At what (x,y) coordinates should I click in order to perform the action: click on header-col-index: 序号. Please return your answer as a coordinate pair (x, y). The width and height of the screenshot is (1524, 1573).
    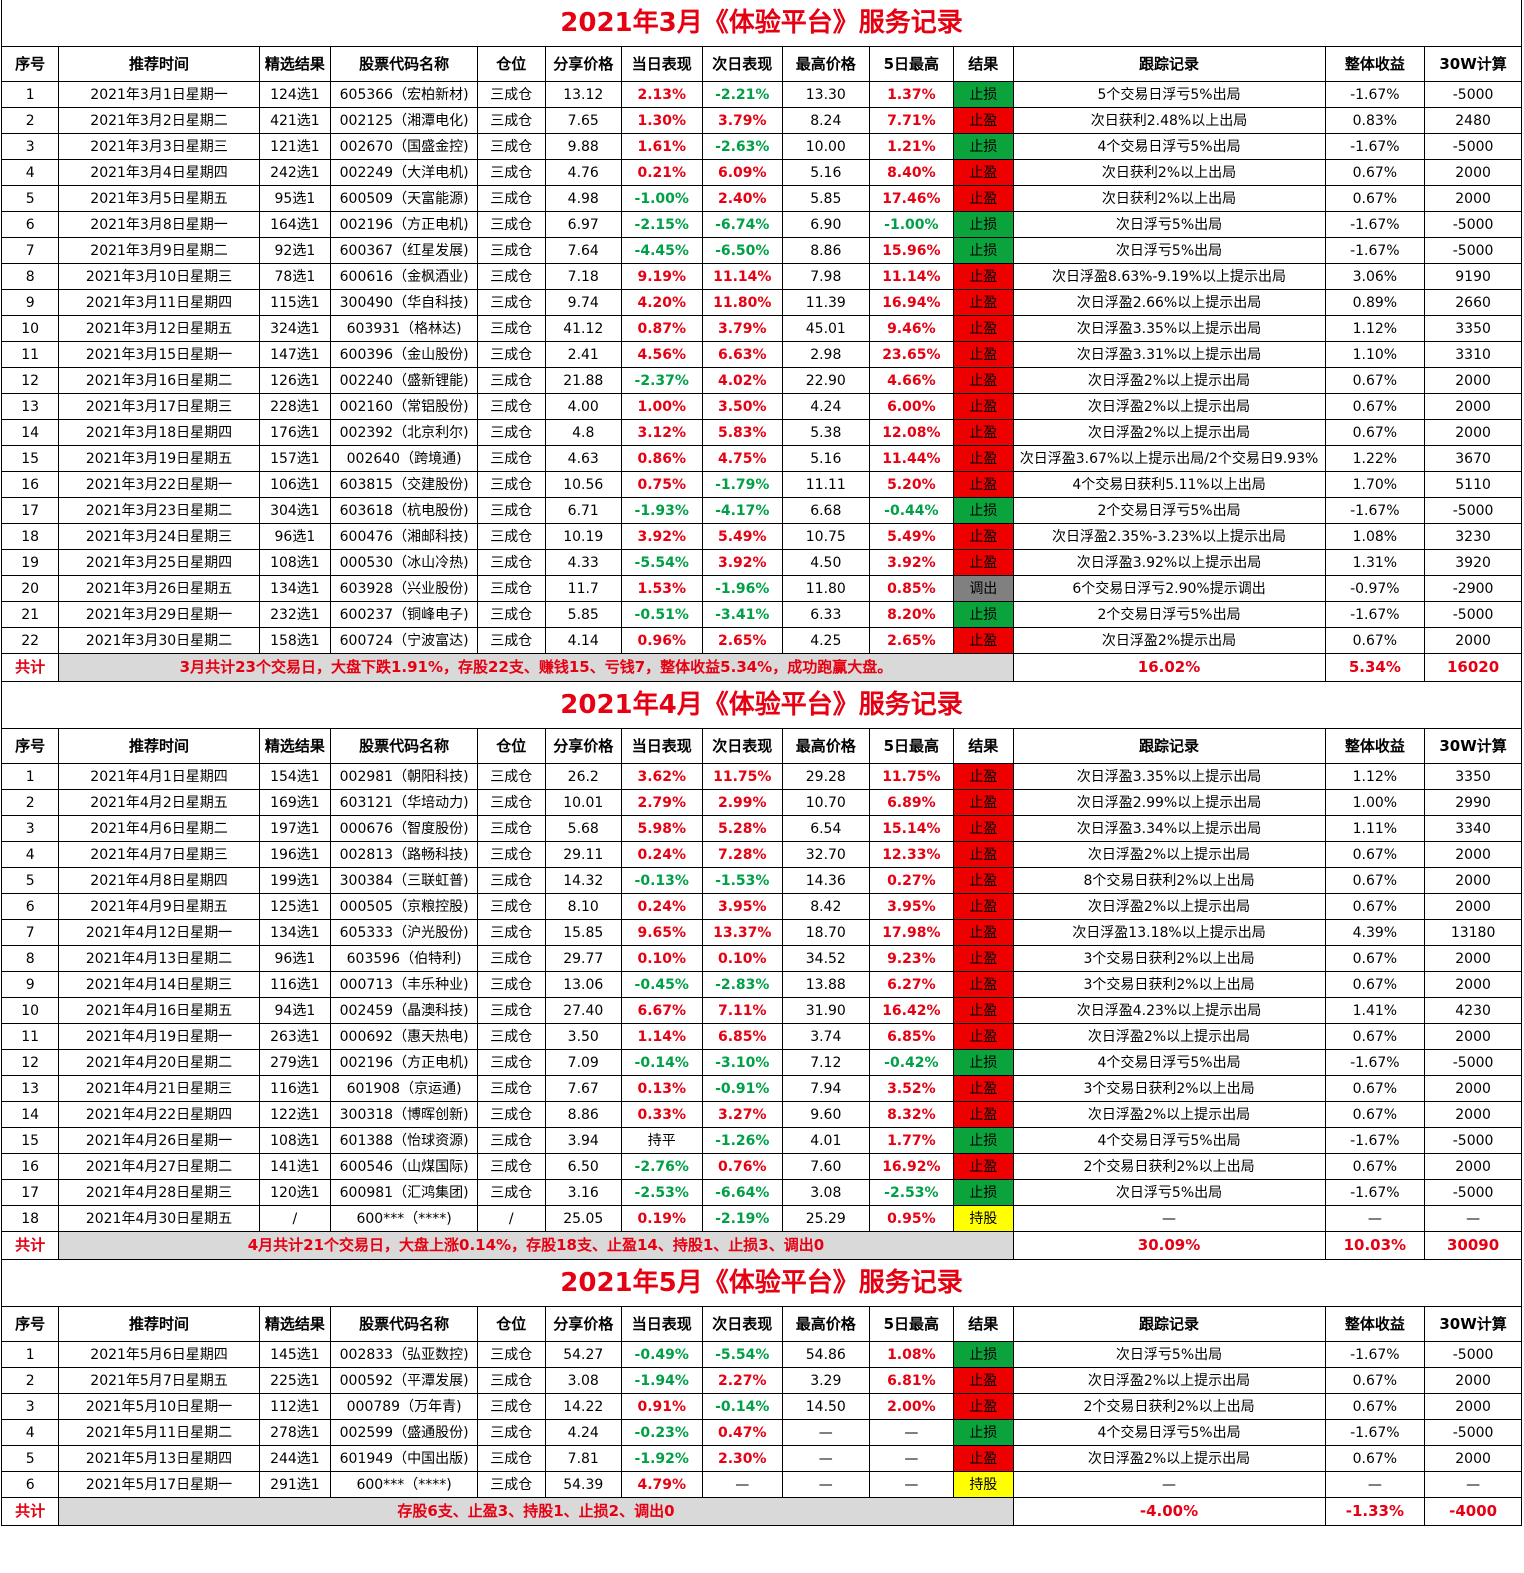
    Looking at the image, I should click on (30, 64).